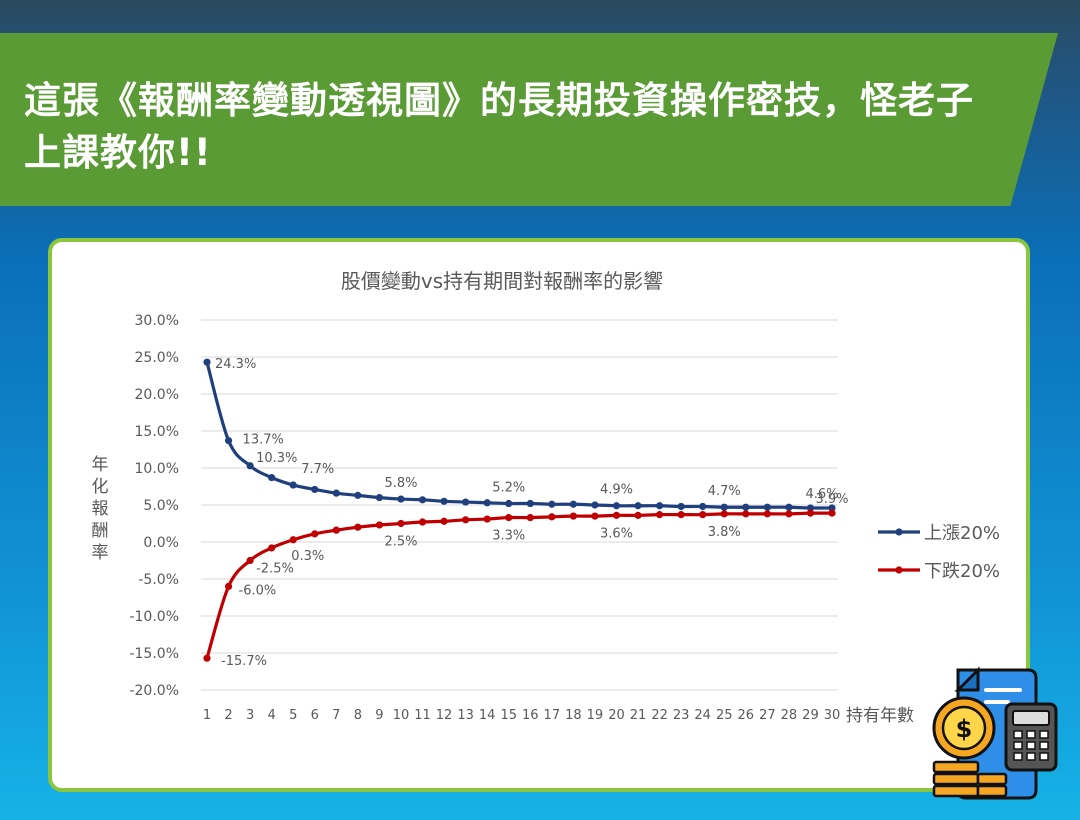 The image size is (1080, 820). I want to click on y-tick-label: 0.0%, so click(161, 543).